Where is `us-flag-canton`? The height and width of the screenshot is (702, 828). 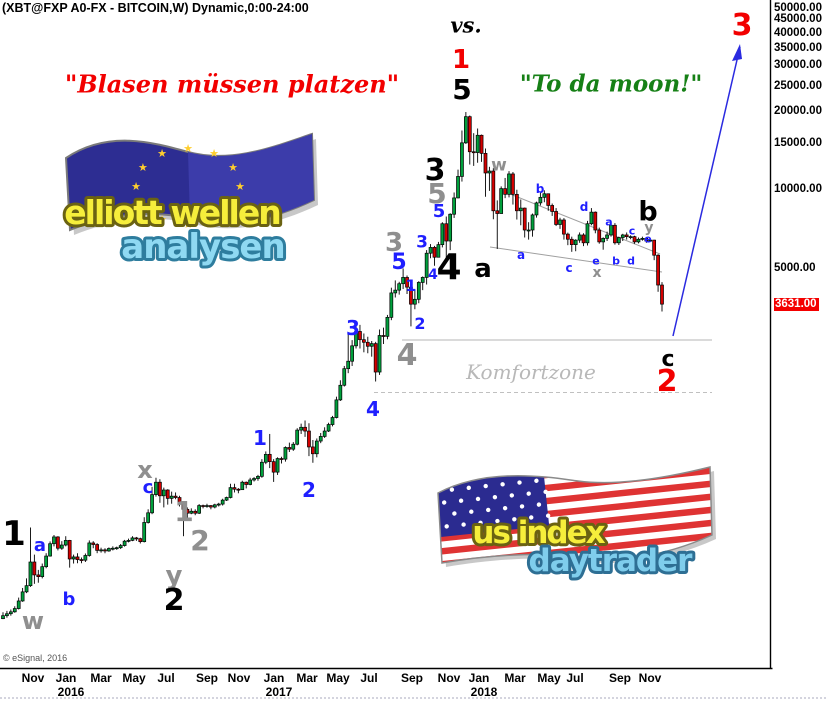
us-flag-canton is located at coordinates (494, 505).